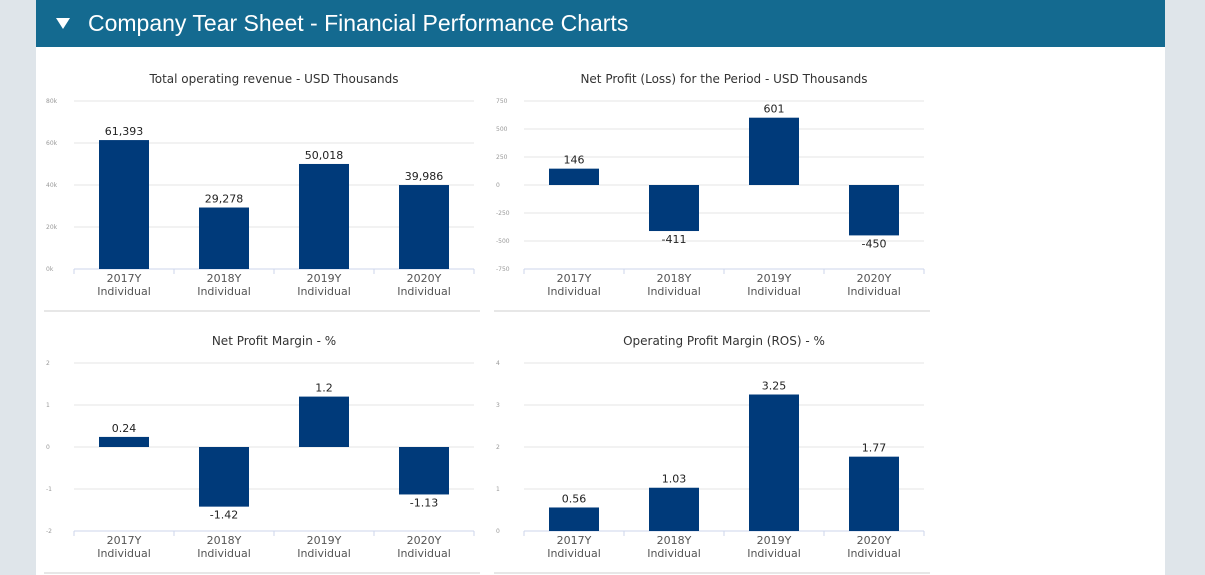  Describe the element at coordinates (273, 79) in the screenshot. I see `chart-title: Total operating revenue - USD Thousands` at that location.